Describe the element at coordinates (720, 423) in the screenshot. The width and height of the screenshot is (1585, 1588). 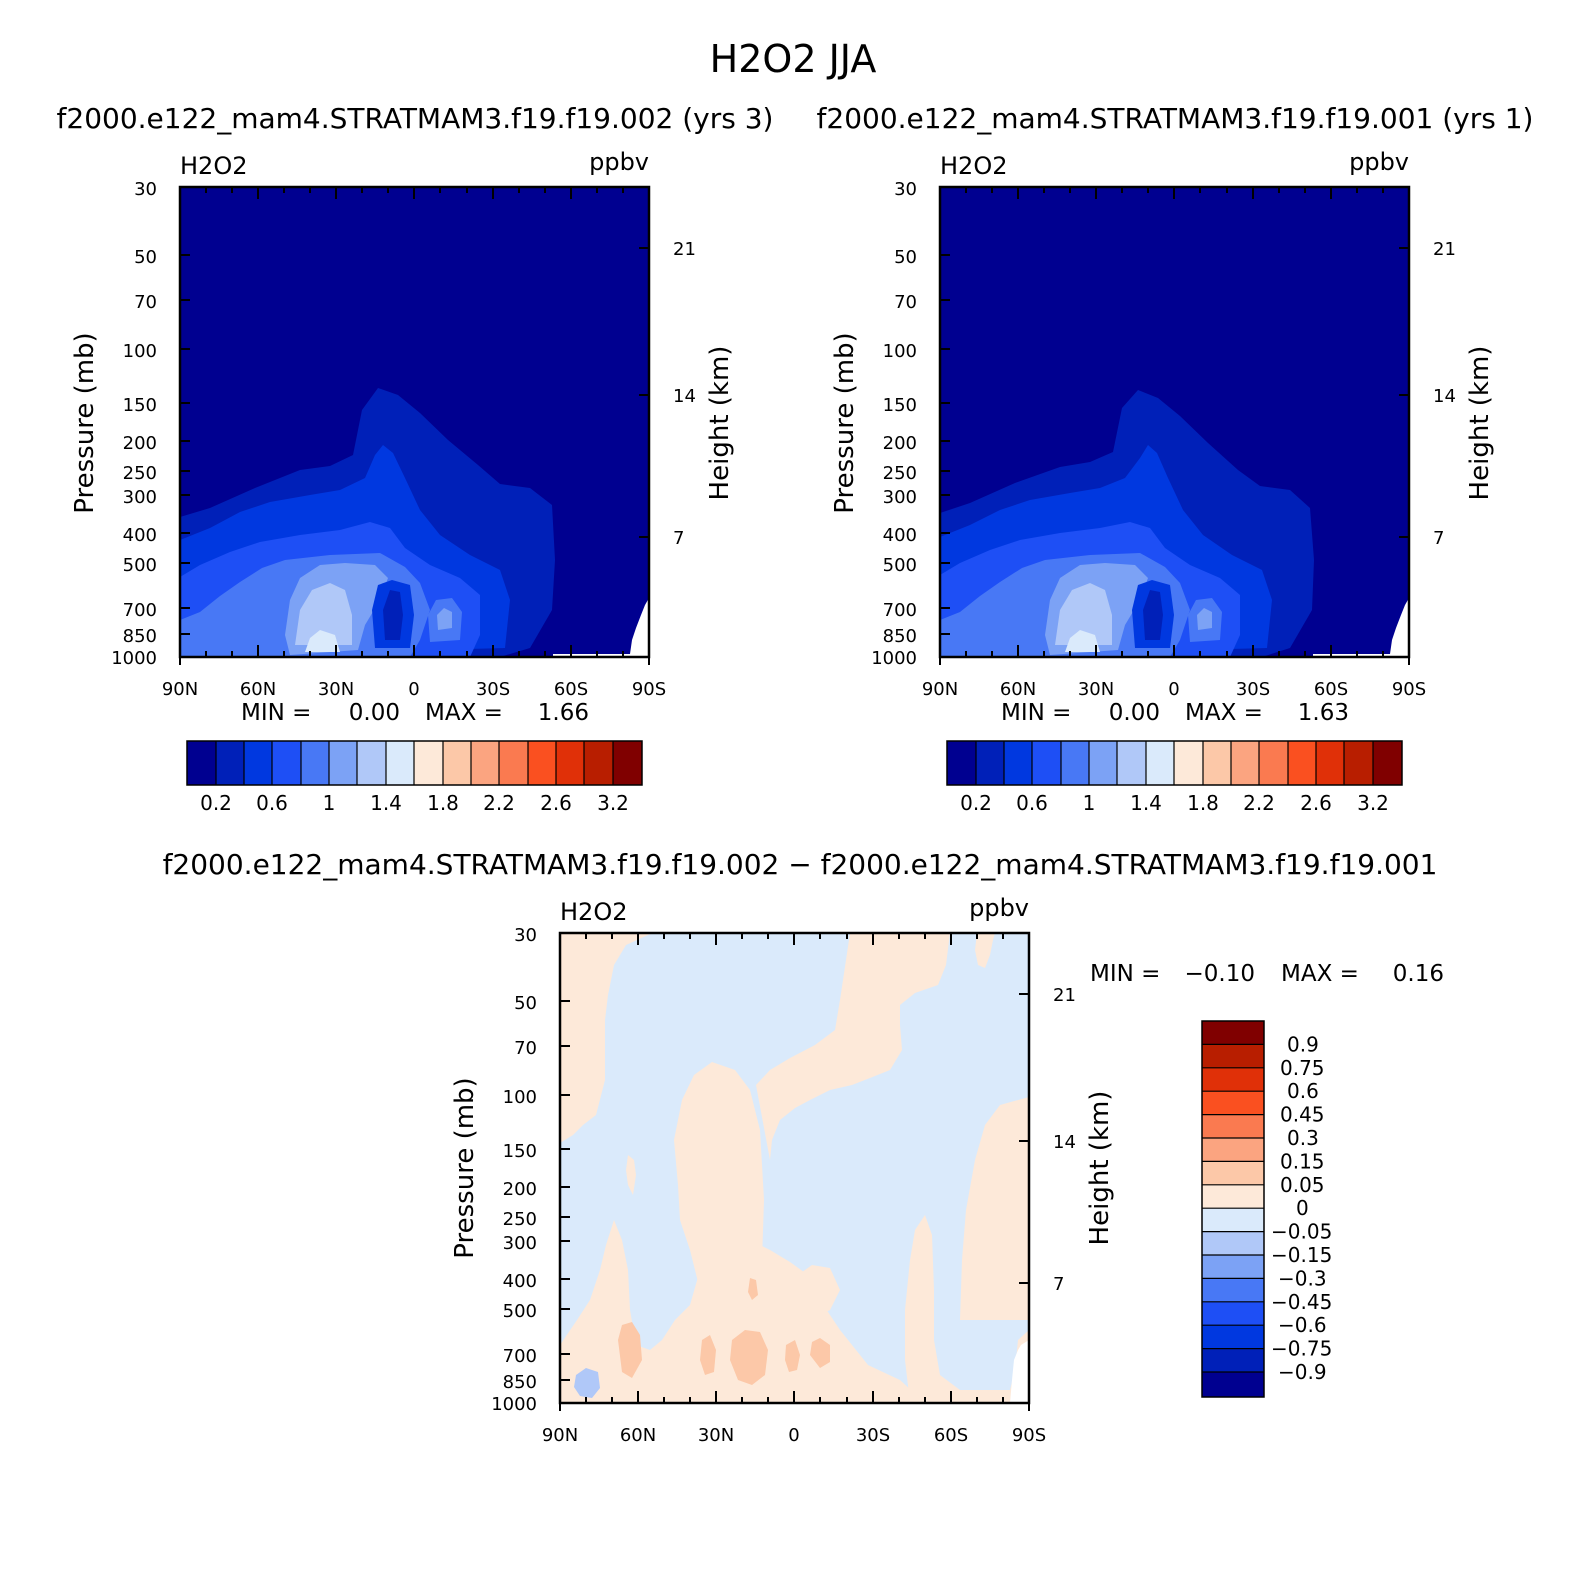
I see `height-axis-label-left: Height (km)` at that location.